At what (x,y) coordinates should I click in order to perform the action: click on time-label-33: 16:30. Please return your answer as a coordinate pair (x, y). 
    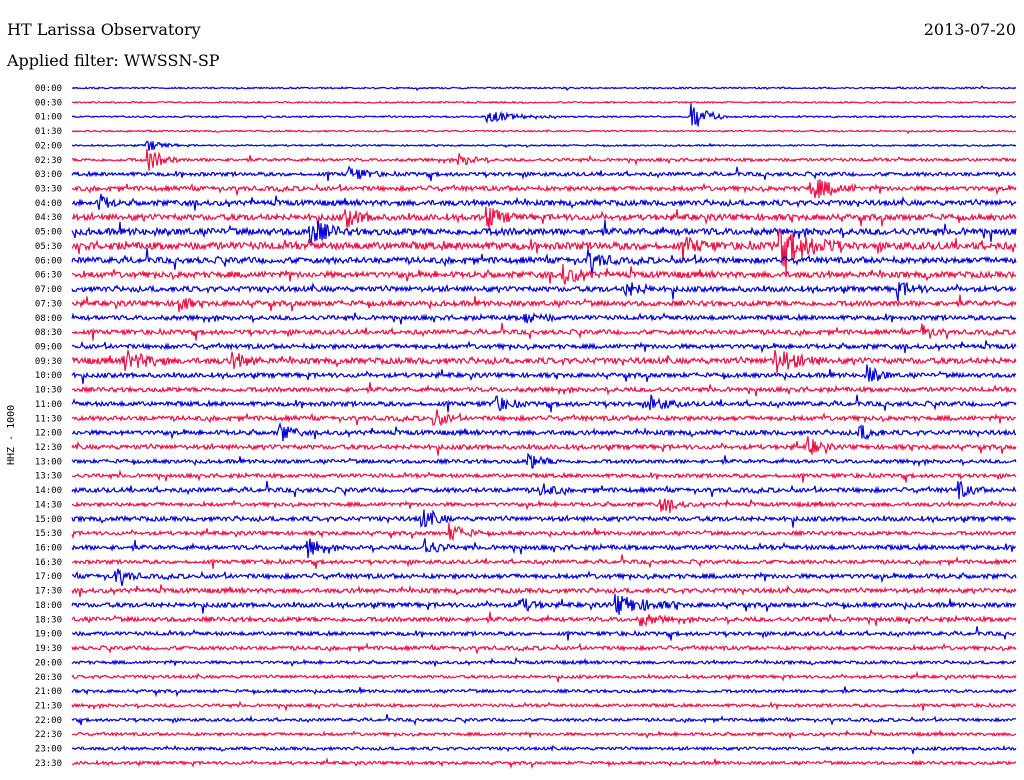
    Looking at the image, I should click on (48, 563).